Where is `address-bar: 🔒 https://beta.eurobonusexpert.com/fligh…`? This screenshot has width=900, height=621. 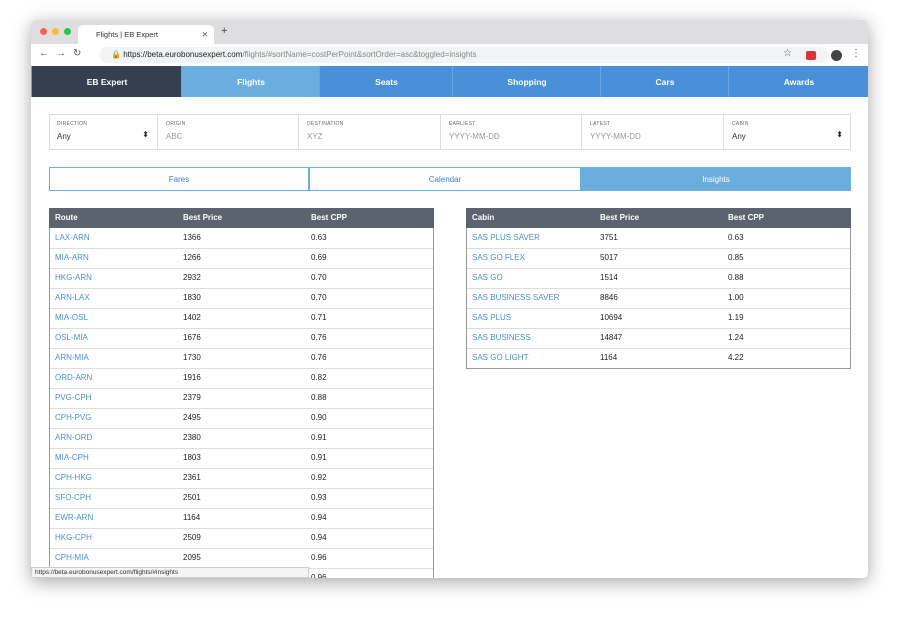
address-bar: 🔒 https://beta.eurobonusexpert.com/fligh… is located at coordinates (464, 55).